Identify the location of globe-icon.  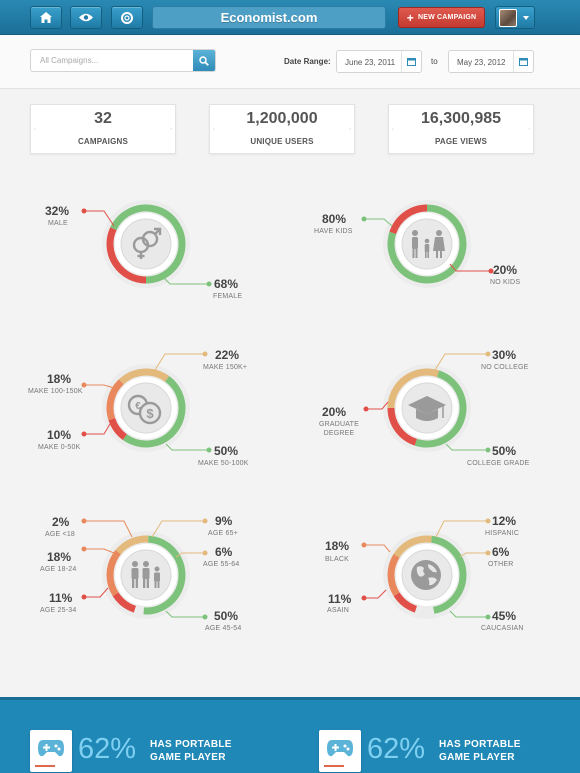
(426, 575).